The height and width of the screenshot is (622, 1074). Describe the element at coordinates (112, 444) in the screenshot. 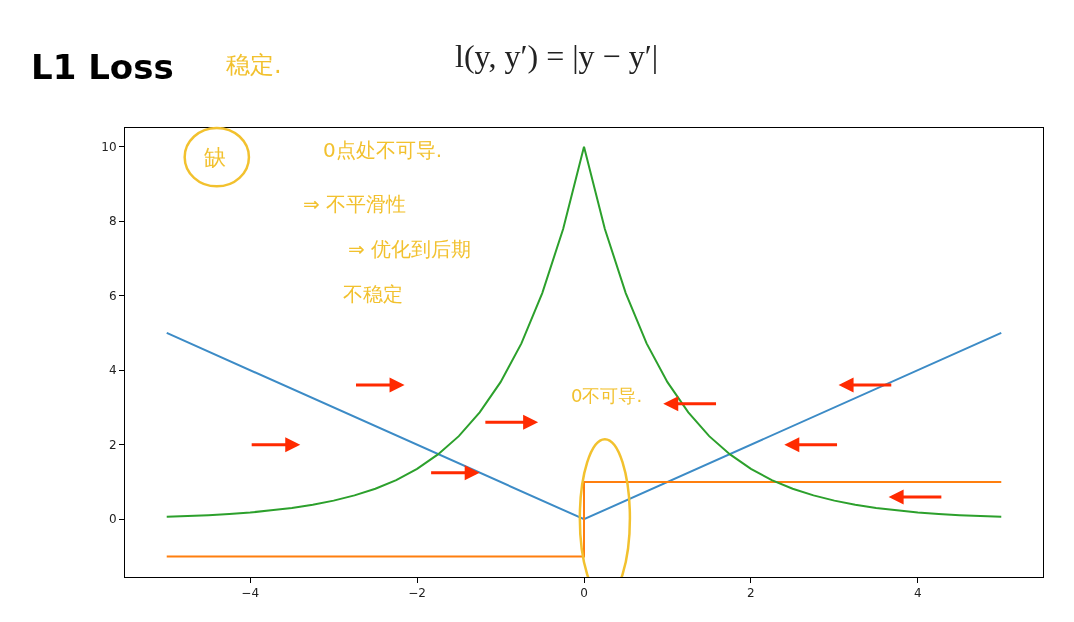

I see `y-tick-label: 2` at that location.